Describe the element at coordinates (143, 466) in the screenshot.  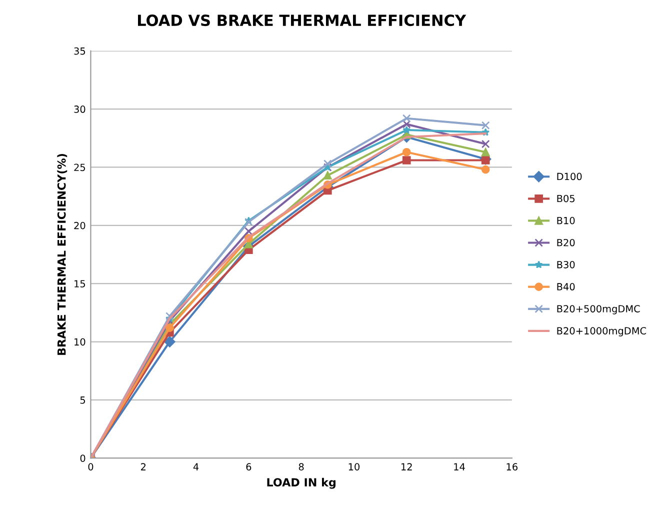
I see `x-tick-label: 2` at that location.